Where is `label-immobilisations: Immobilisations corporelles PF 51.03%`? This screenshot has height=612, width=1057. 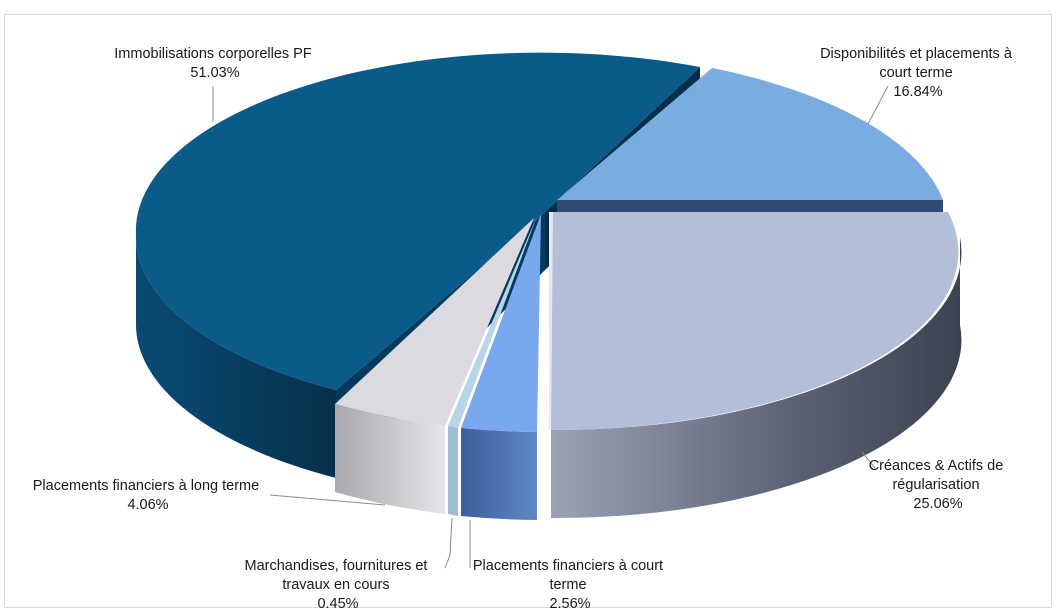 label-immobilisations: Immobilisations corporelles PF 51.03% is located at coordinates (214, 63).